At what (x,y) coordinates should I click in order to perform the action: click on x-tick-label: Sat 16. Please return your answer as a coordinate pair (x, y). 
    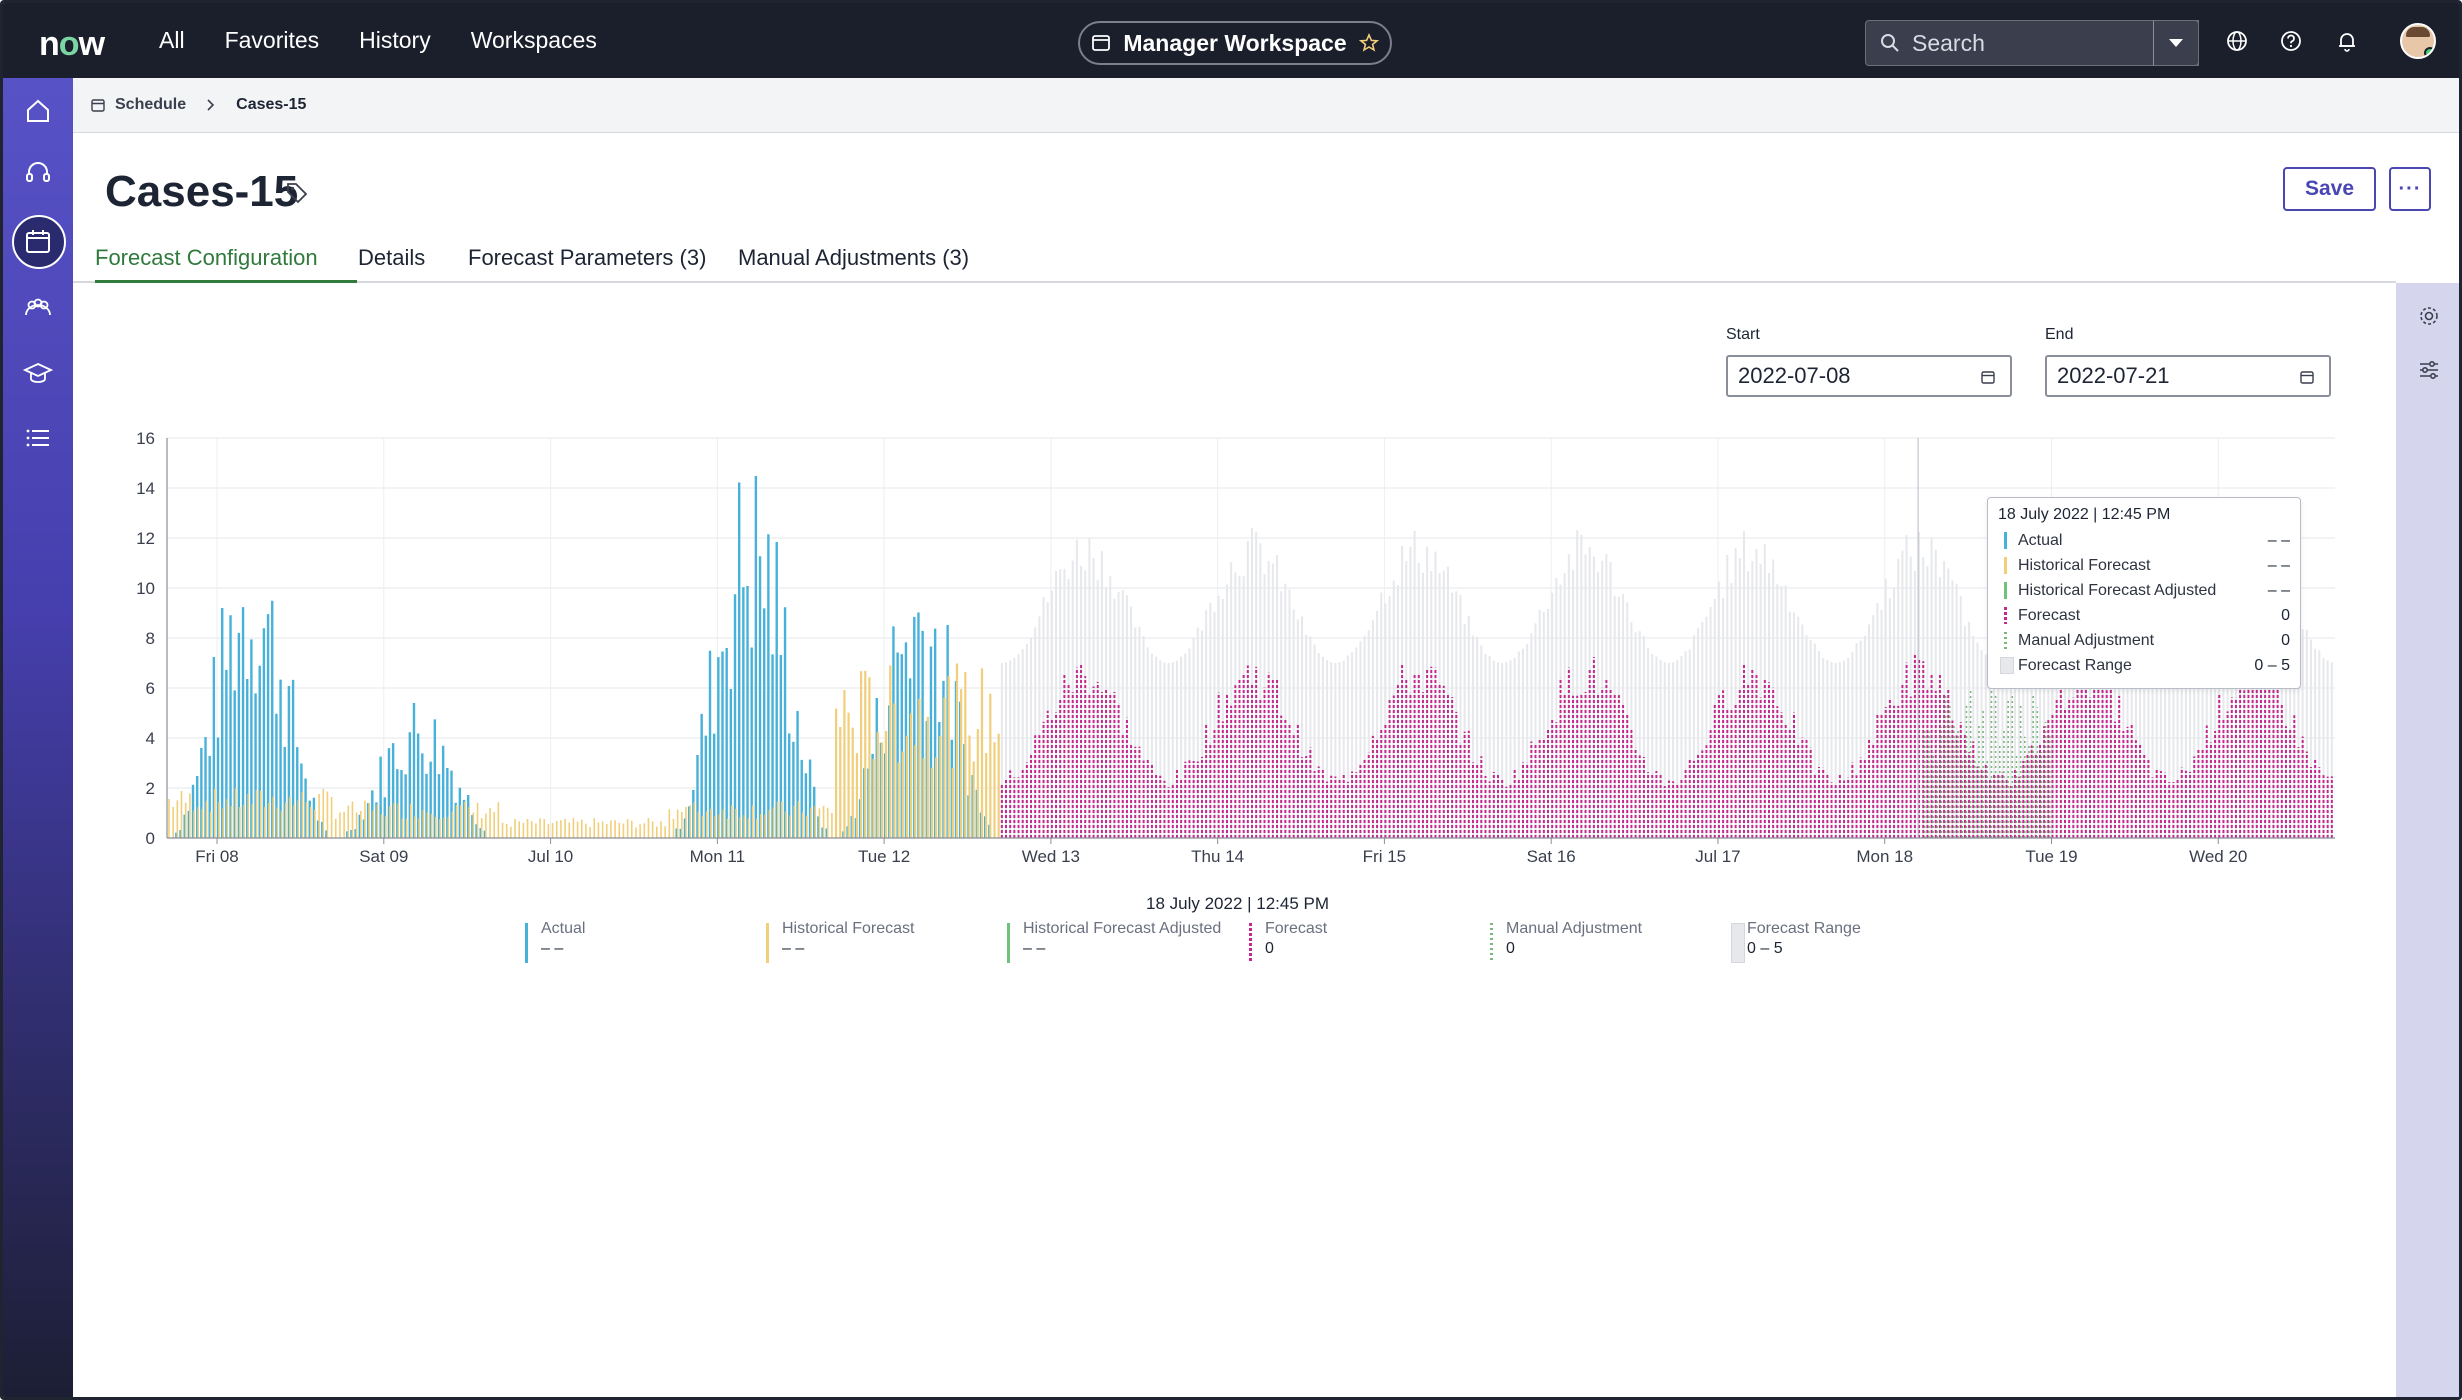
    Looking at the image, I should click on (1551, 856).